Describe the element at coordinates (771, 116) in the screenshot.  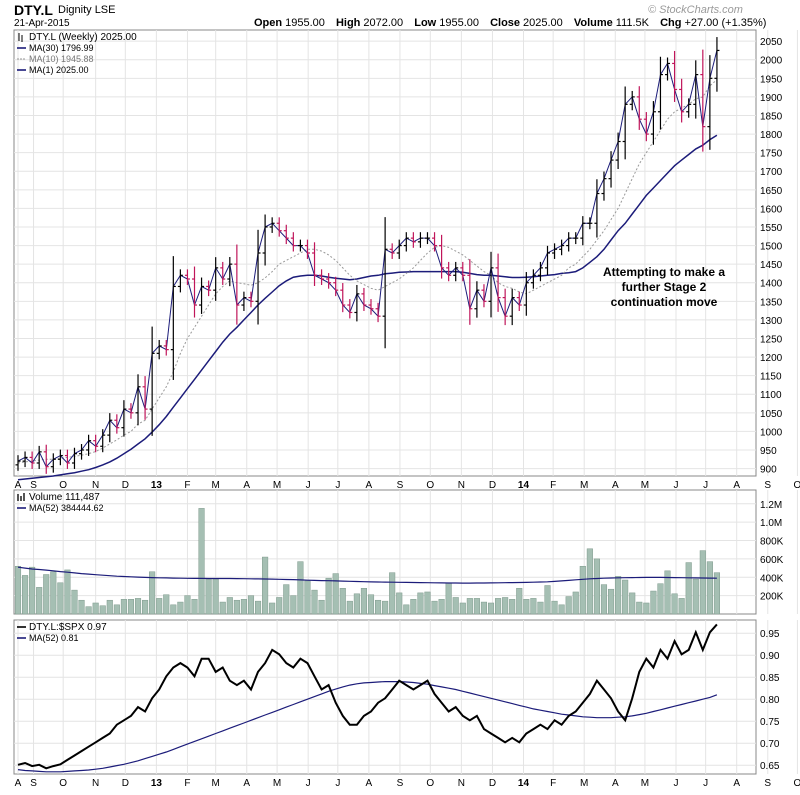
I see `price-y-tick-label: 1850` at that location.